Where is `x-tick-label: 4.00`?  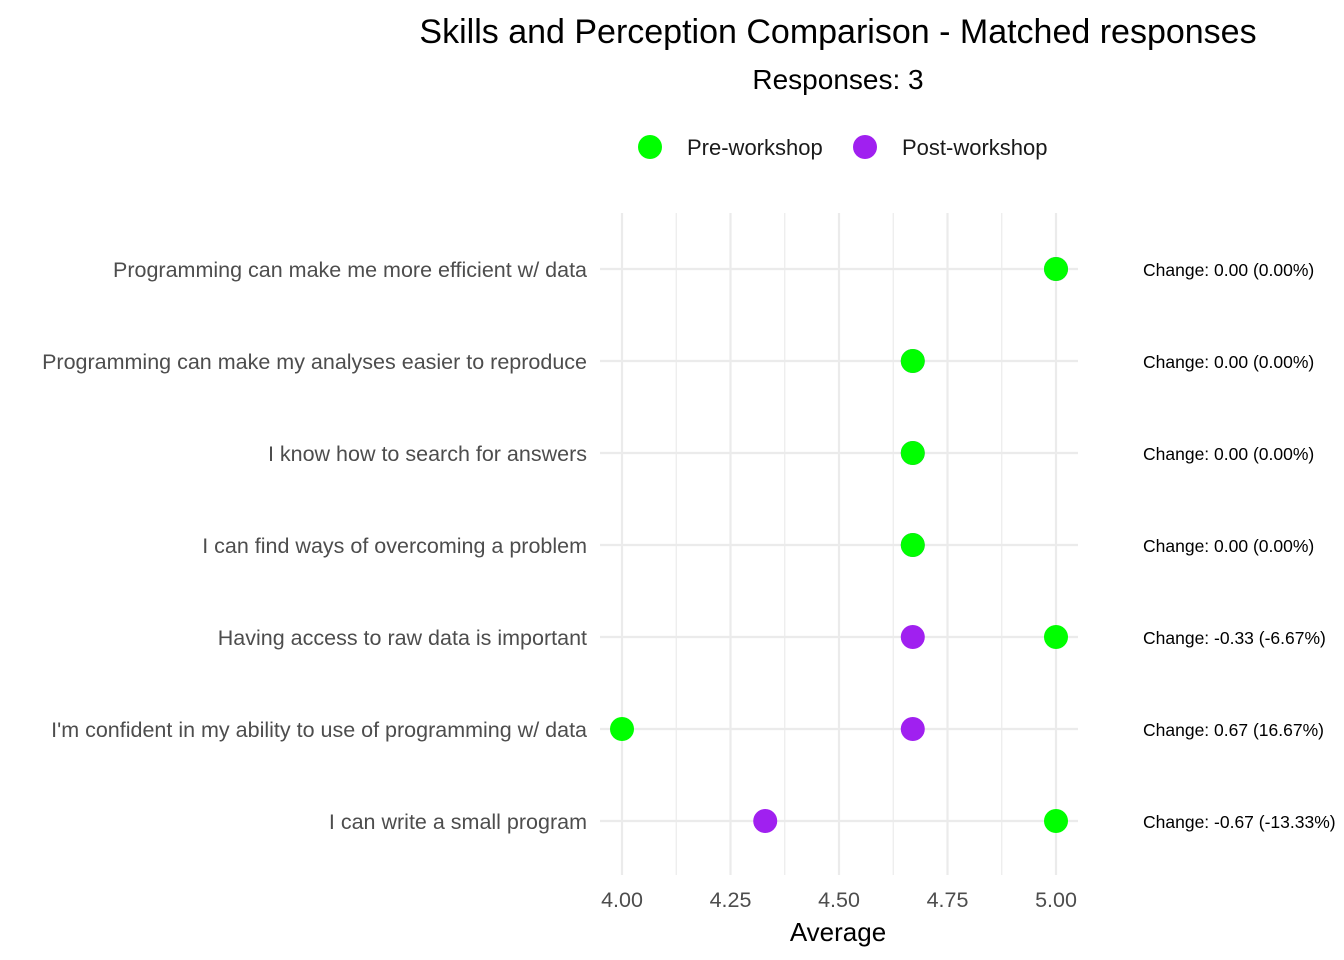
x-tick-label: 4.00 is located at coordinates (622, 900).